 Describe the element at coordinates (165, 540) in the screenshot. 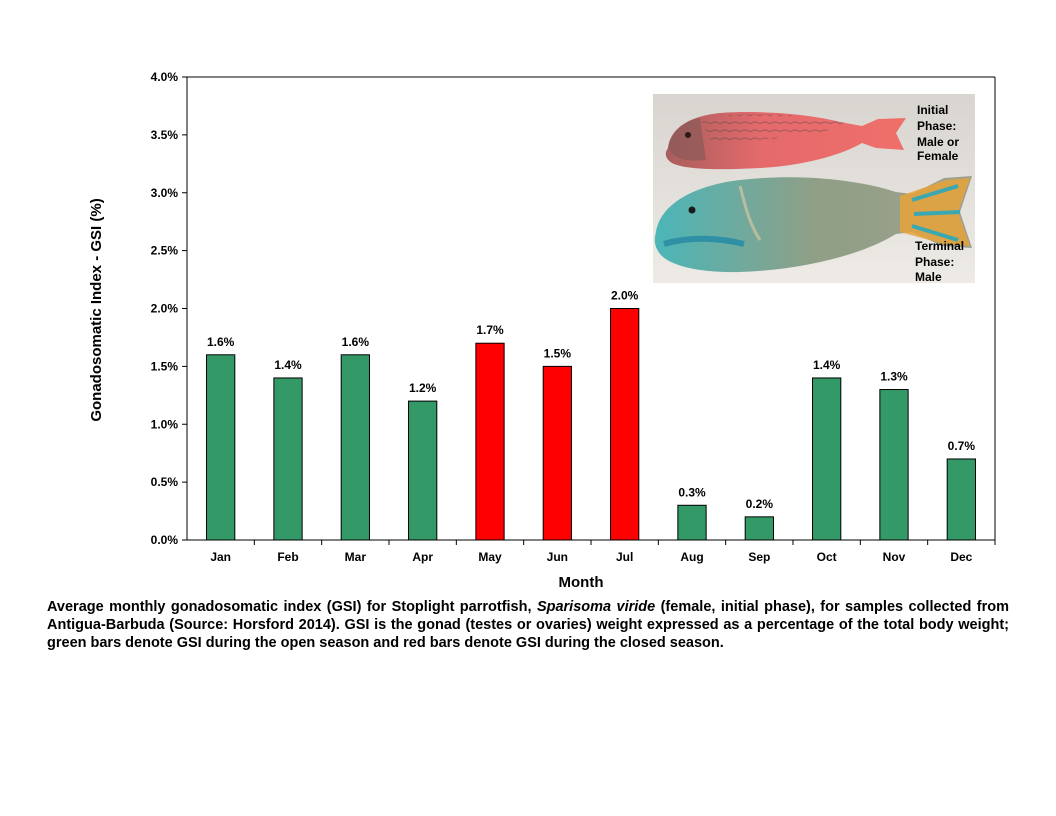

I see `y-tick-label: 0.0%` at that location.